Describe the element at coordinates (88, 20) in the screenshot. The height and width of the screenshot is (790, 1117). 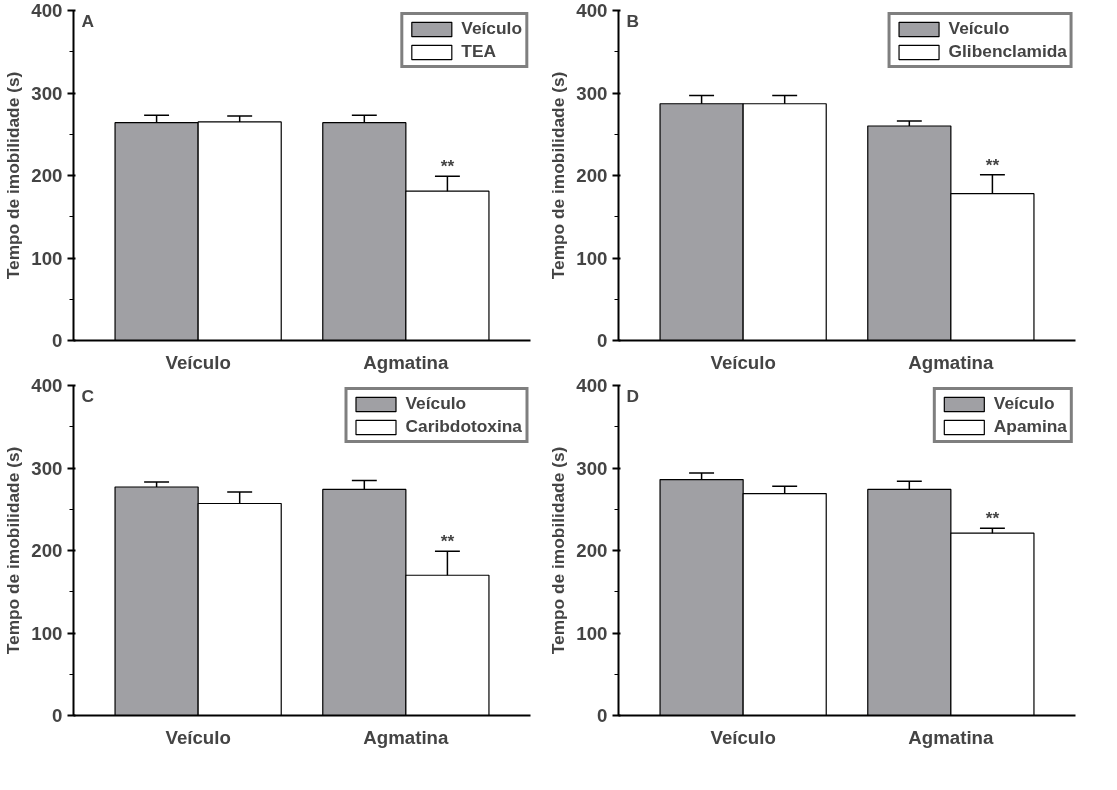
I see `chart-title: A` at that location.